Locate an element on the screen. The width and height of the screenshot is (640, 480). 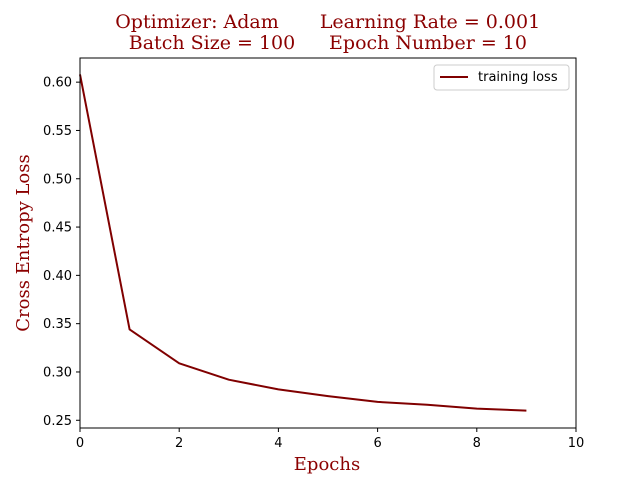
y-tick-label: 0.25 is located at coordinates (57, 421).